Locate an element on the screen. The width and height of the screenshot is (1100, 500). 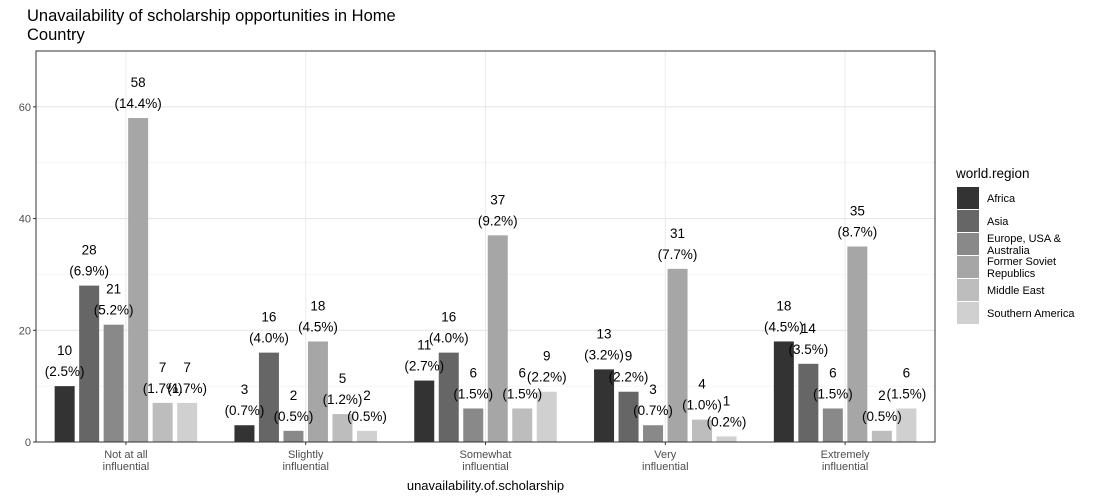
data-label-value: 6 is located at coordinates (522, 372).